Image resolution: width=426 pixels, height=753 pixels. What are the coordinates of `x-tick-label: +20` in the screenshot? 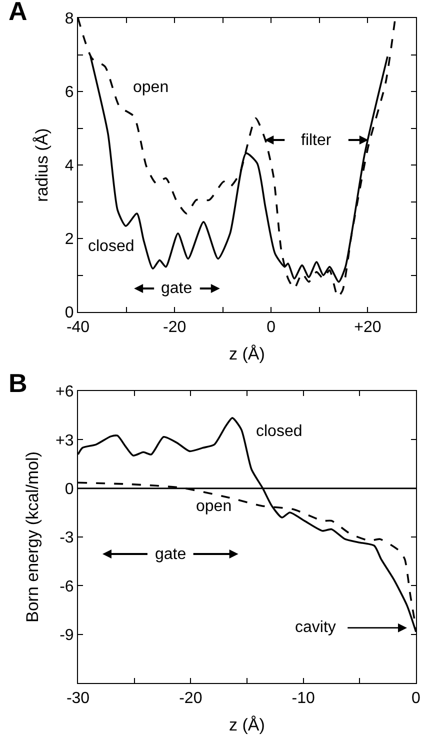 It's located at (368, 327).